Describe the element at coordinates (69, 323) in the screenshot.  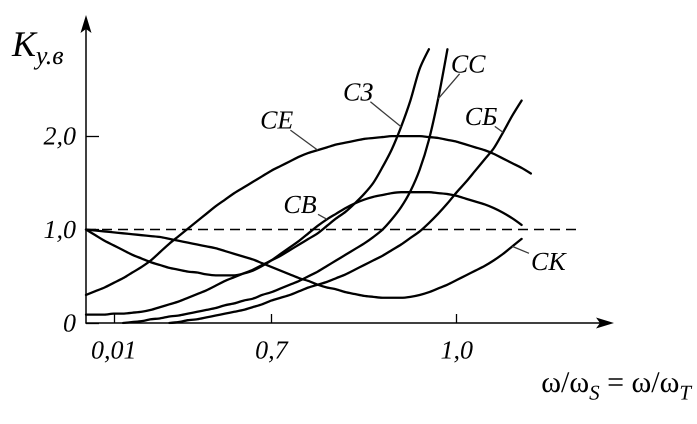
I see `y-tick-label: 0` at that location.